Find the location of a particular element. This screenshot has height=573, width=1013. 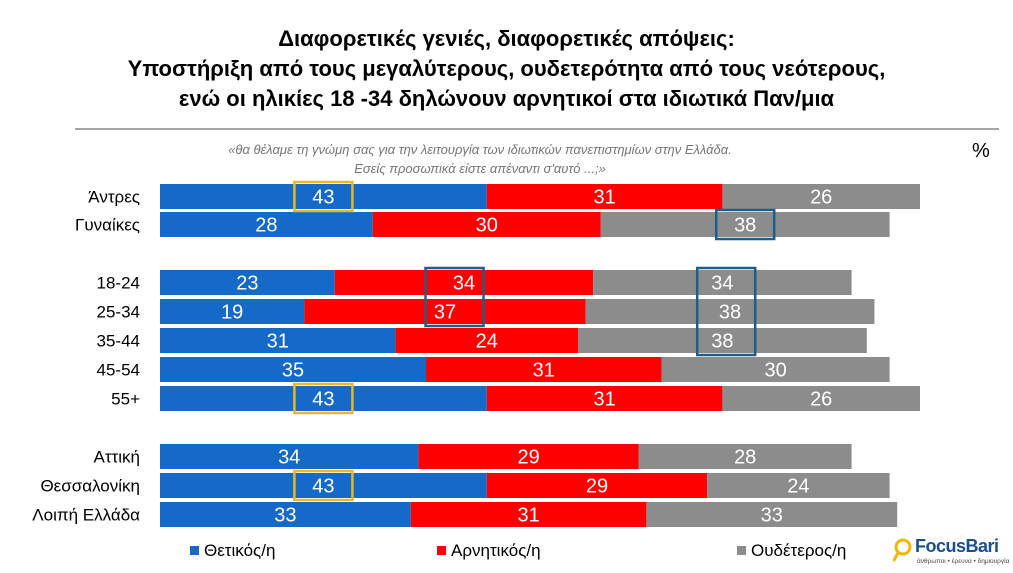

data-label: 23 is located at coordinates (247, 284).